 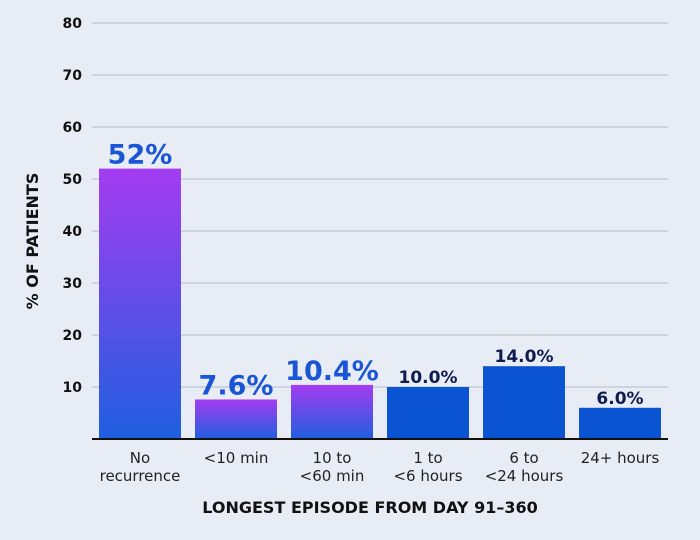 I want to click on category-label-line: <10 min, so click(x=236, y=458).